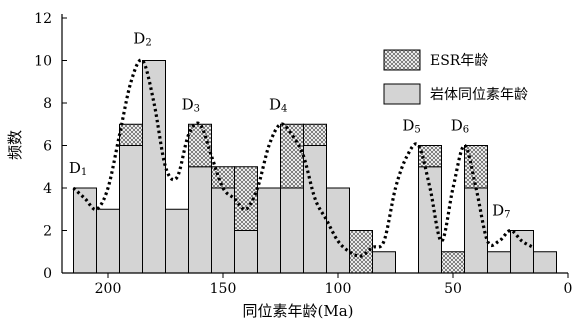 The width and height of the screenshot is (586, 326). Describe the element at coordinates (148, 43) in the screenshot. I see `peak-label-subscript: 2` at that location.